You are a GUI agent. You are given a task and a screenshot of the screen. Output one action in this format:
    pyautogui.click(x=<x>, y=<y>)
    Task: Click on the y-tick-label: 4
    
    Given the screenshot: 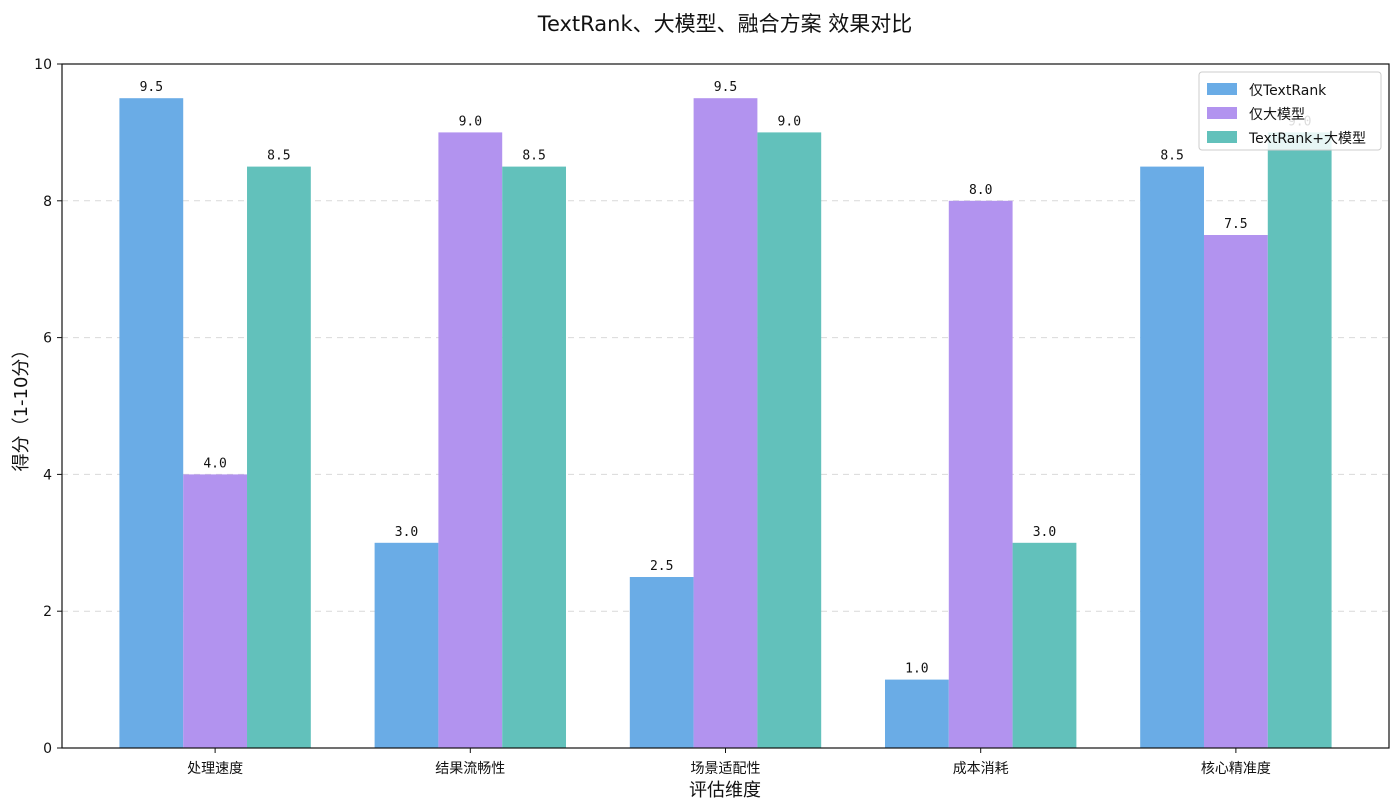 What is the action you would take?
    pyautogui.click(x=47, y=475)
    